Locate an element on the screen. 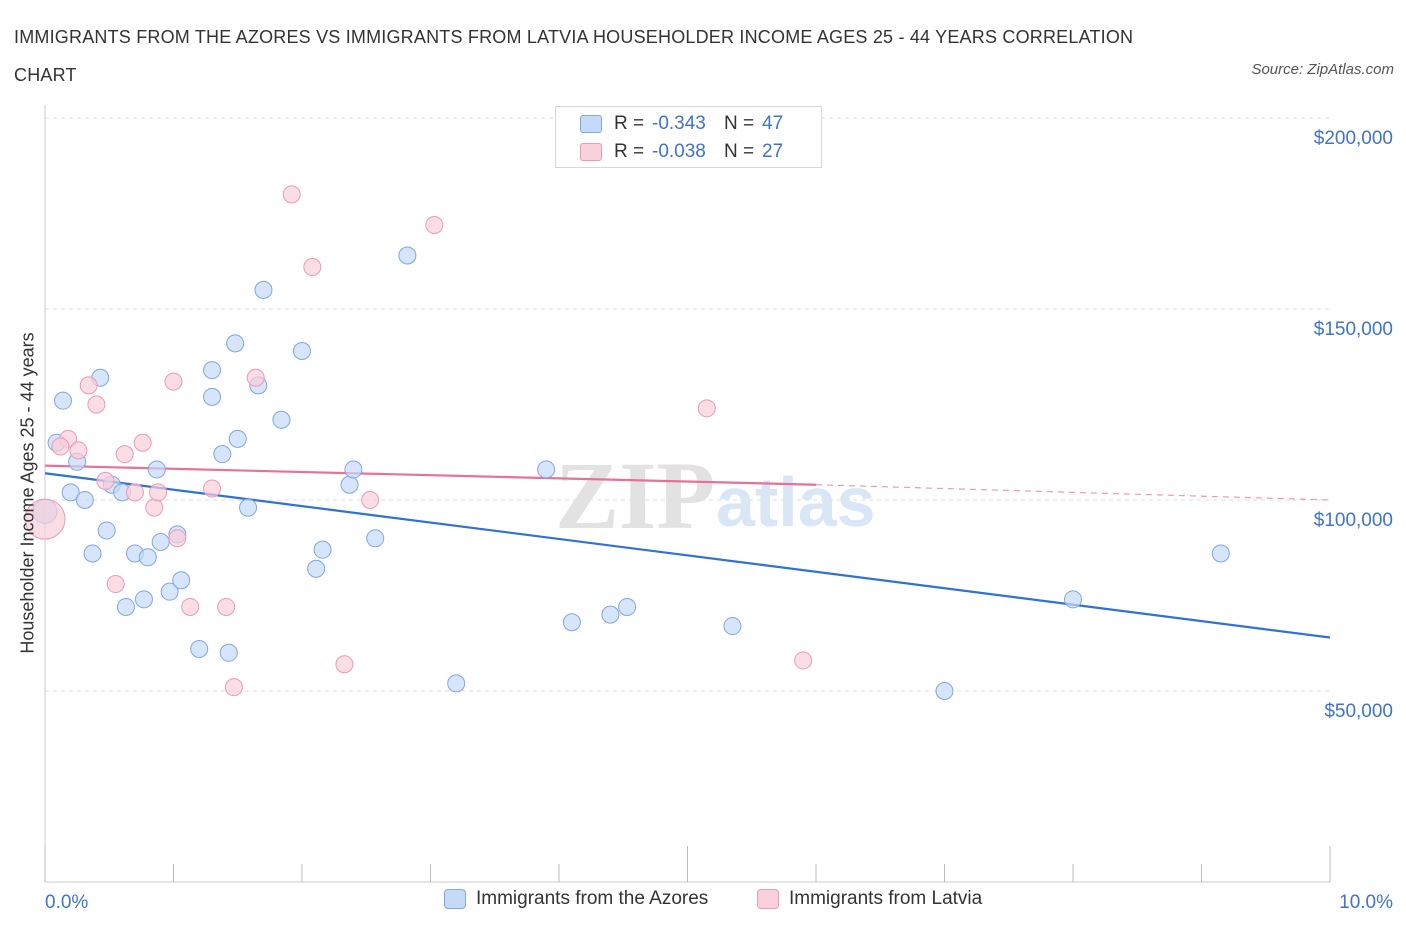 This screenshot has height=930, width=1406. y-tick-label: $50,000 is located at coordinates (1358, 711).